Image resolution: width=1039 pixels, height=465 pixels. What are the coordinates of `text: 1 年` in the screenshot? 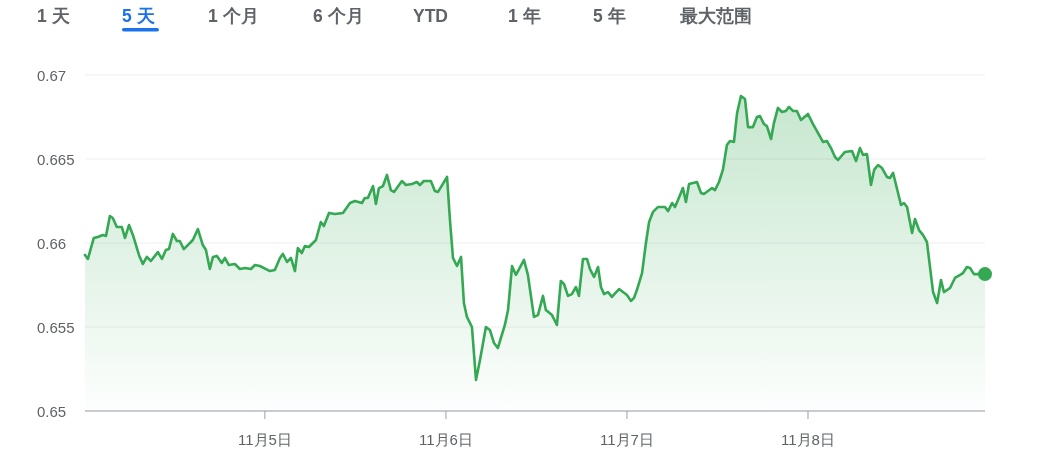 It's located at (524, 16).